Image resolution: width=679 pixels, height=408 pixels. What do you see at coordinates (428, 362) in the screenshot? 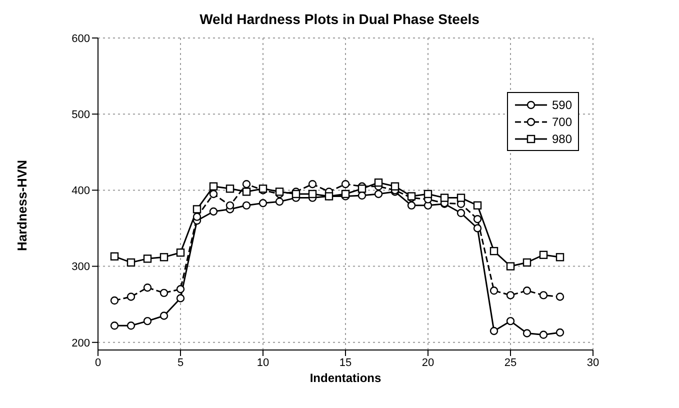
I see `x-tick-label: 20` at bounding box center [428, 362].